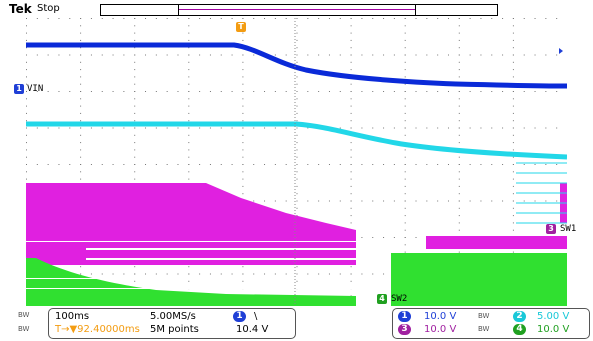 The image size is (593, 341). I want to click on trigger-source-badge: 1, so click(239, 316).